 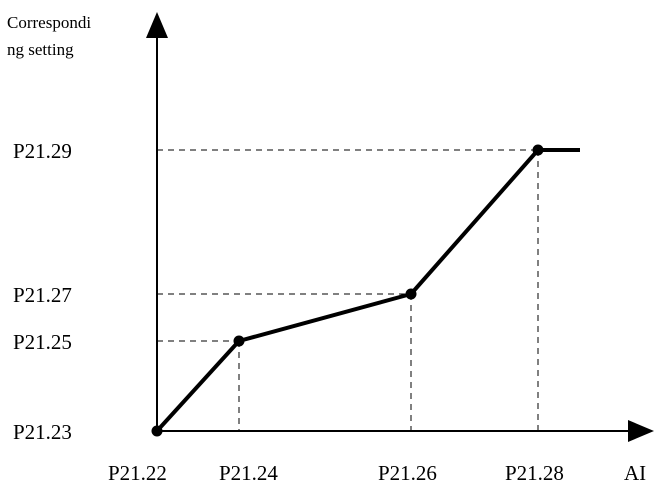 What do you see at coordinates (42, 342) in the screenshot?
I see `y-tick-label: P21.25` at bounding box center [42, 342].